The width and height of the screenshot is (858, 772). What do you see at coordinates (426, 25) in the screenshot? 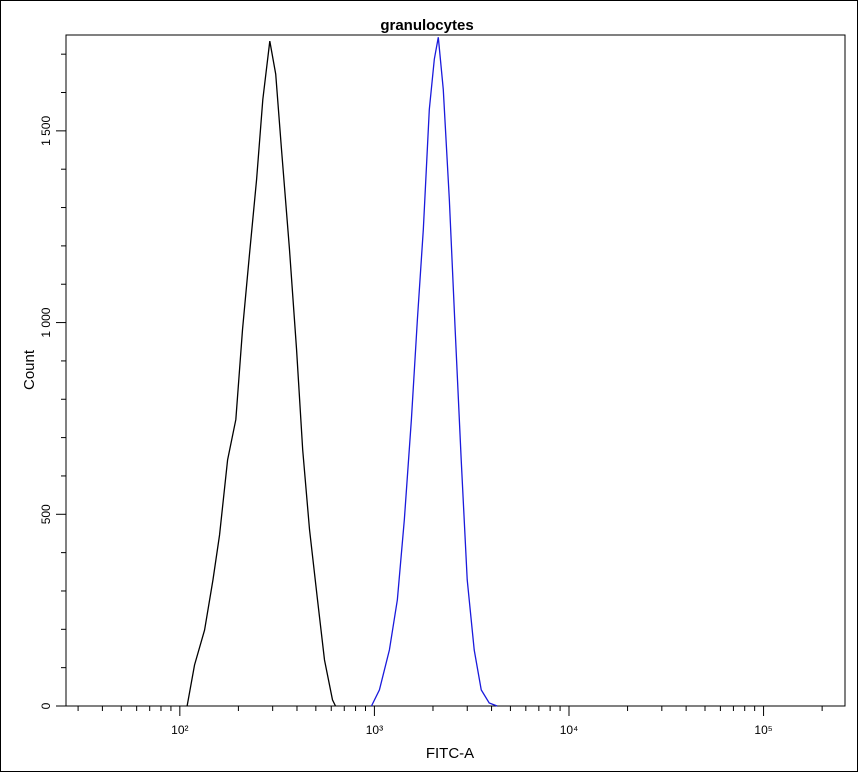
I see `chart-title: granulocytes` at bounding box center [426, 25].